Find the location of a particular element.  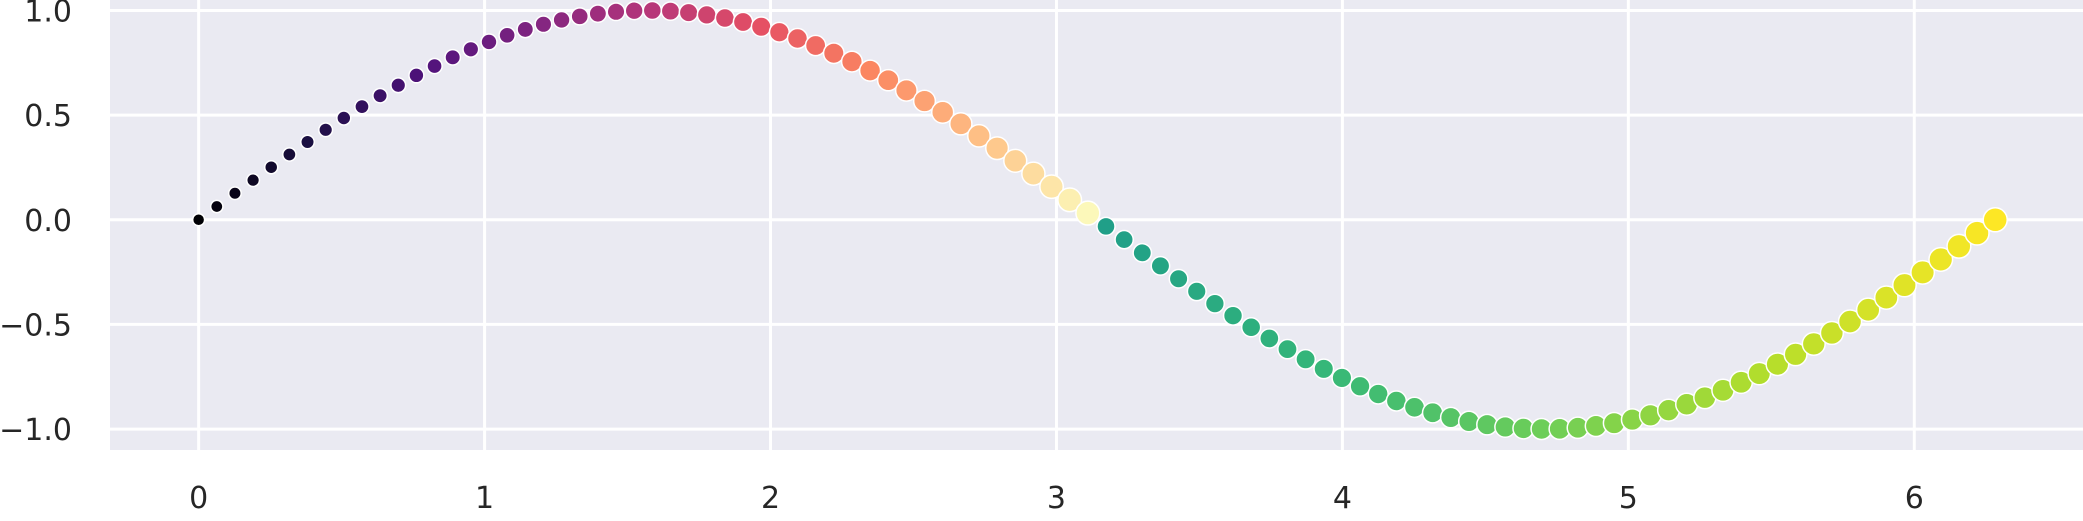

y-tick-label: −1.0 is located at coordinates (36, 430).